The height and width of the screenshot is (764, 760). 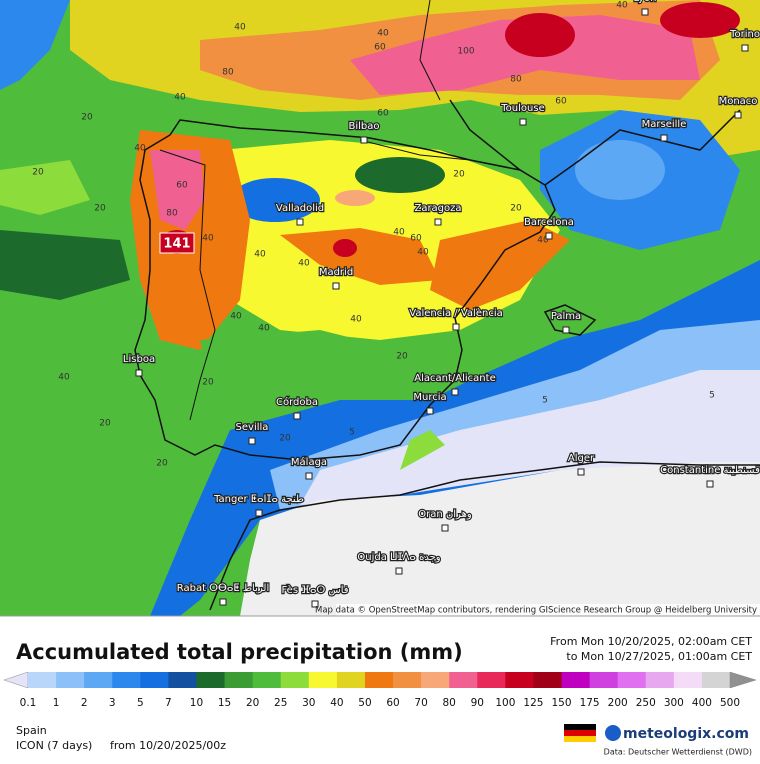 What do you see at coordinates (533, 703) in the screenshot?
I see `colorbar-label: 125` at bounding box center [533, 703].